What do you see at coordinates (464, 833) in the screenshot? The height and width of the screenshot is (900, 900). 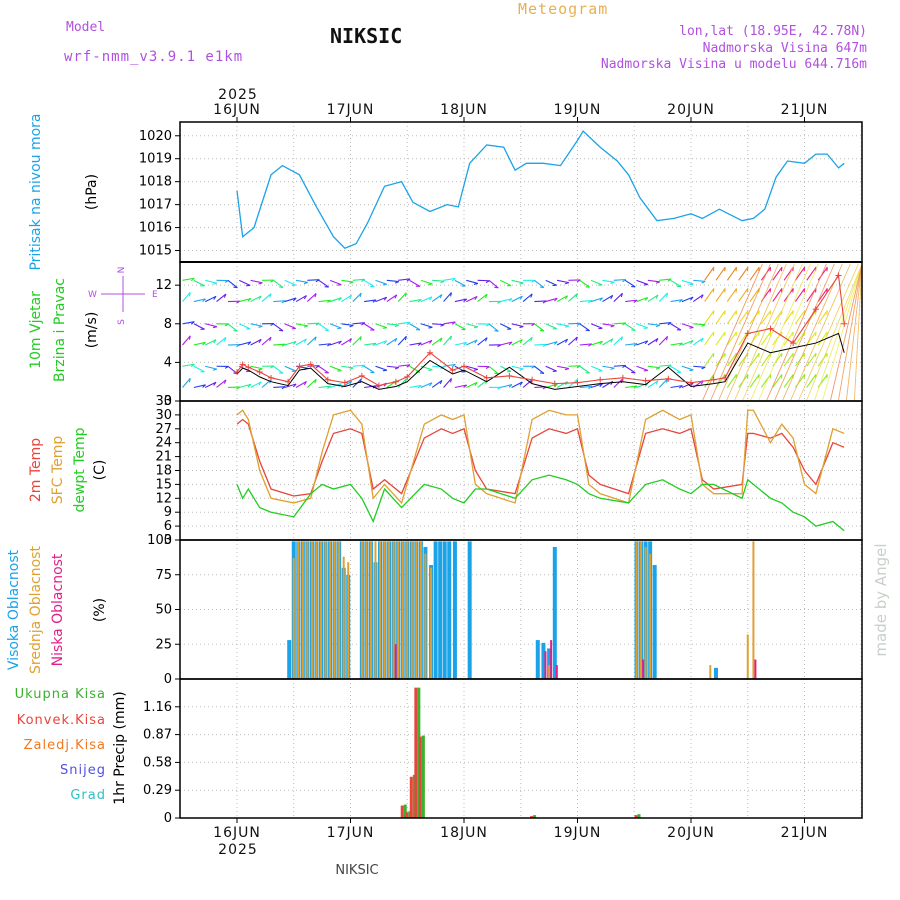 I see `day-label-bottom: 18JUN` at bounding box center [464, 833].